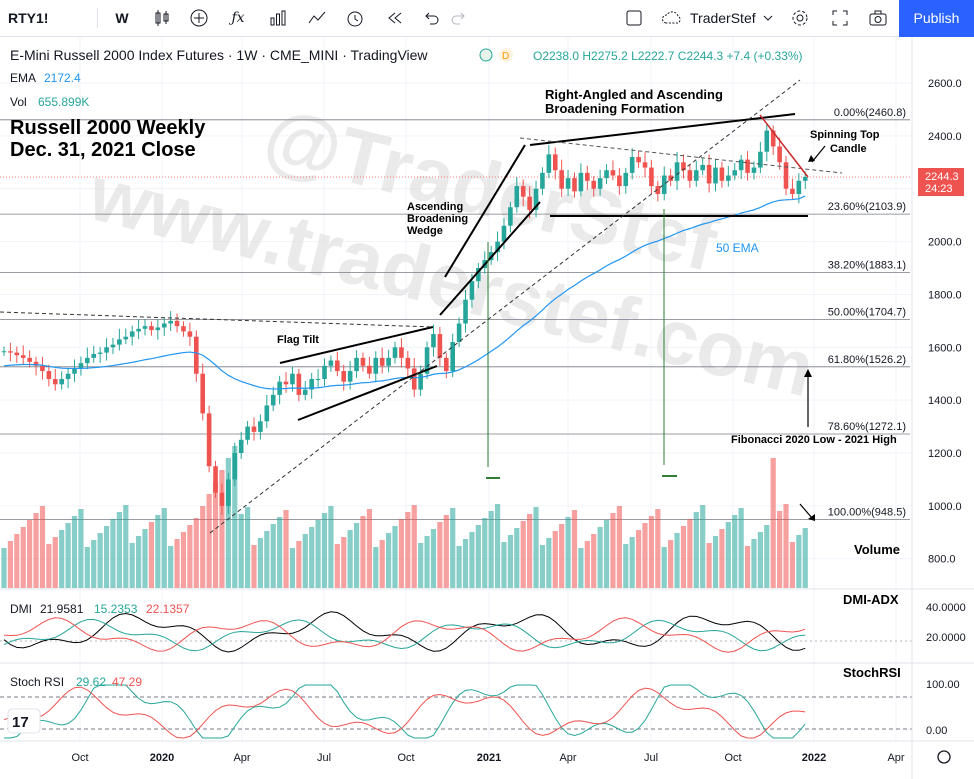  What do you see at coordinates (567, 758) in the screenshot?
I see `time-tick-label: Apr` at bounding box center [567, 758].